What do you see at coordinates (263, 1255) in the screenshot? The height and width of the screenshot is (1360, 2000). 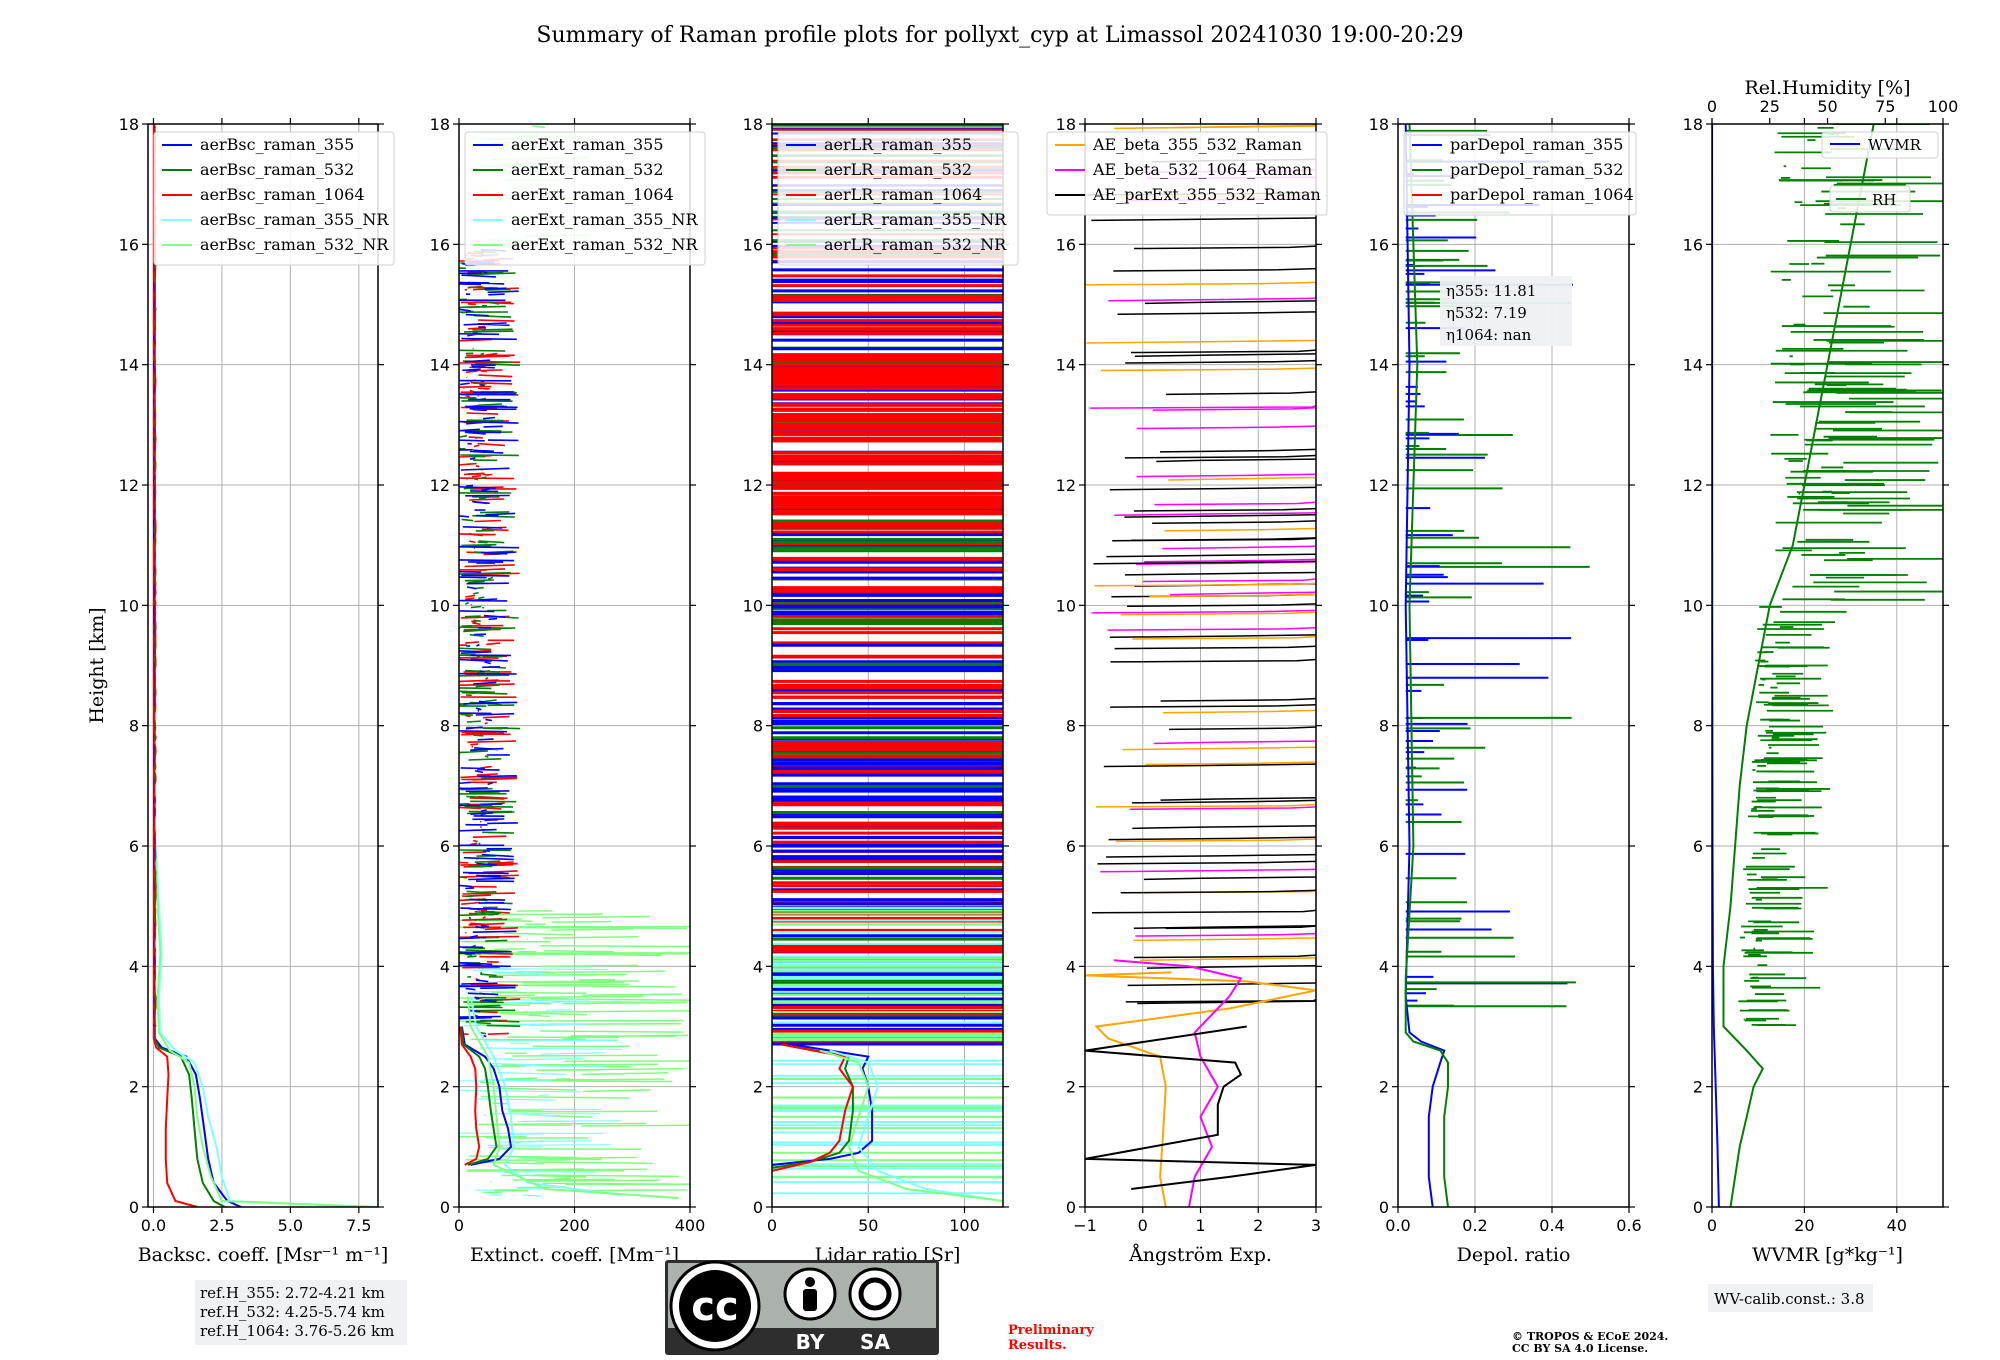 I see `x-axis-label: Backsc. coeff. [Msr⁻¹ m⁻¹]` at bounding box center [263, 1255].